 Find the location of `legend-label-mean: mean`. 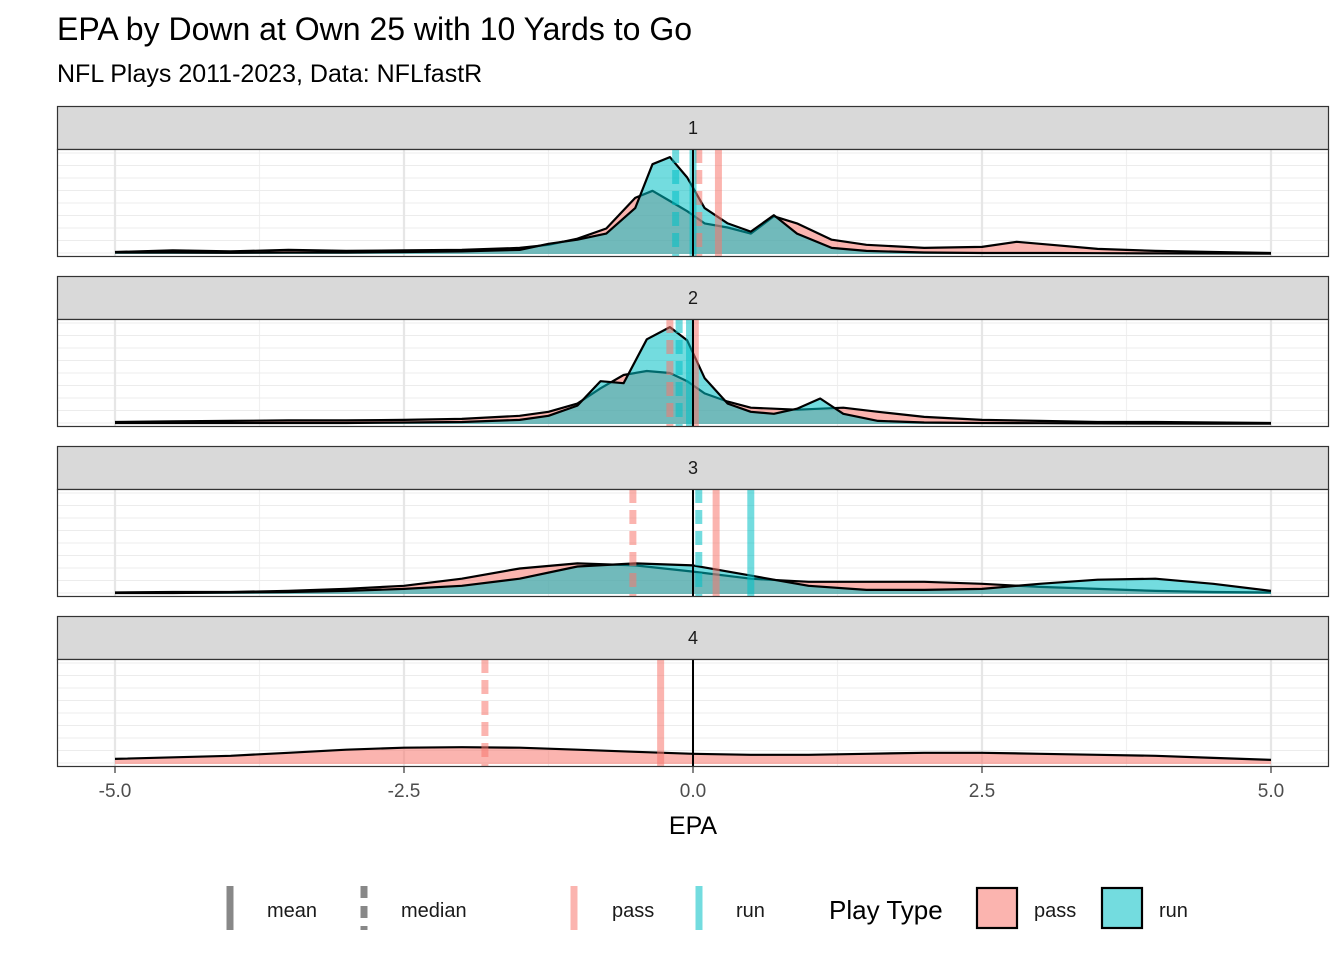

legend-label-mean: mean is located at coordinates (292, 911).